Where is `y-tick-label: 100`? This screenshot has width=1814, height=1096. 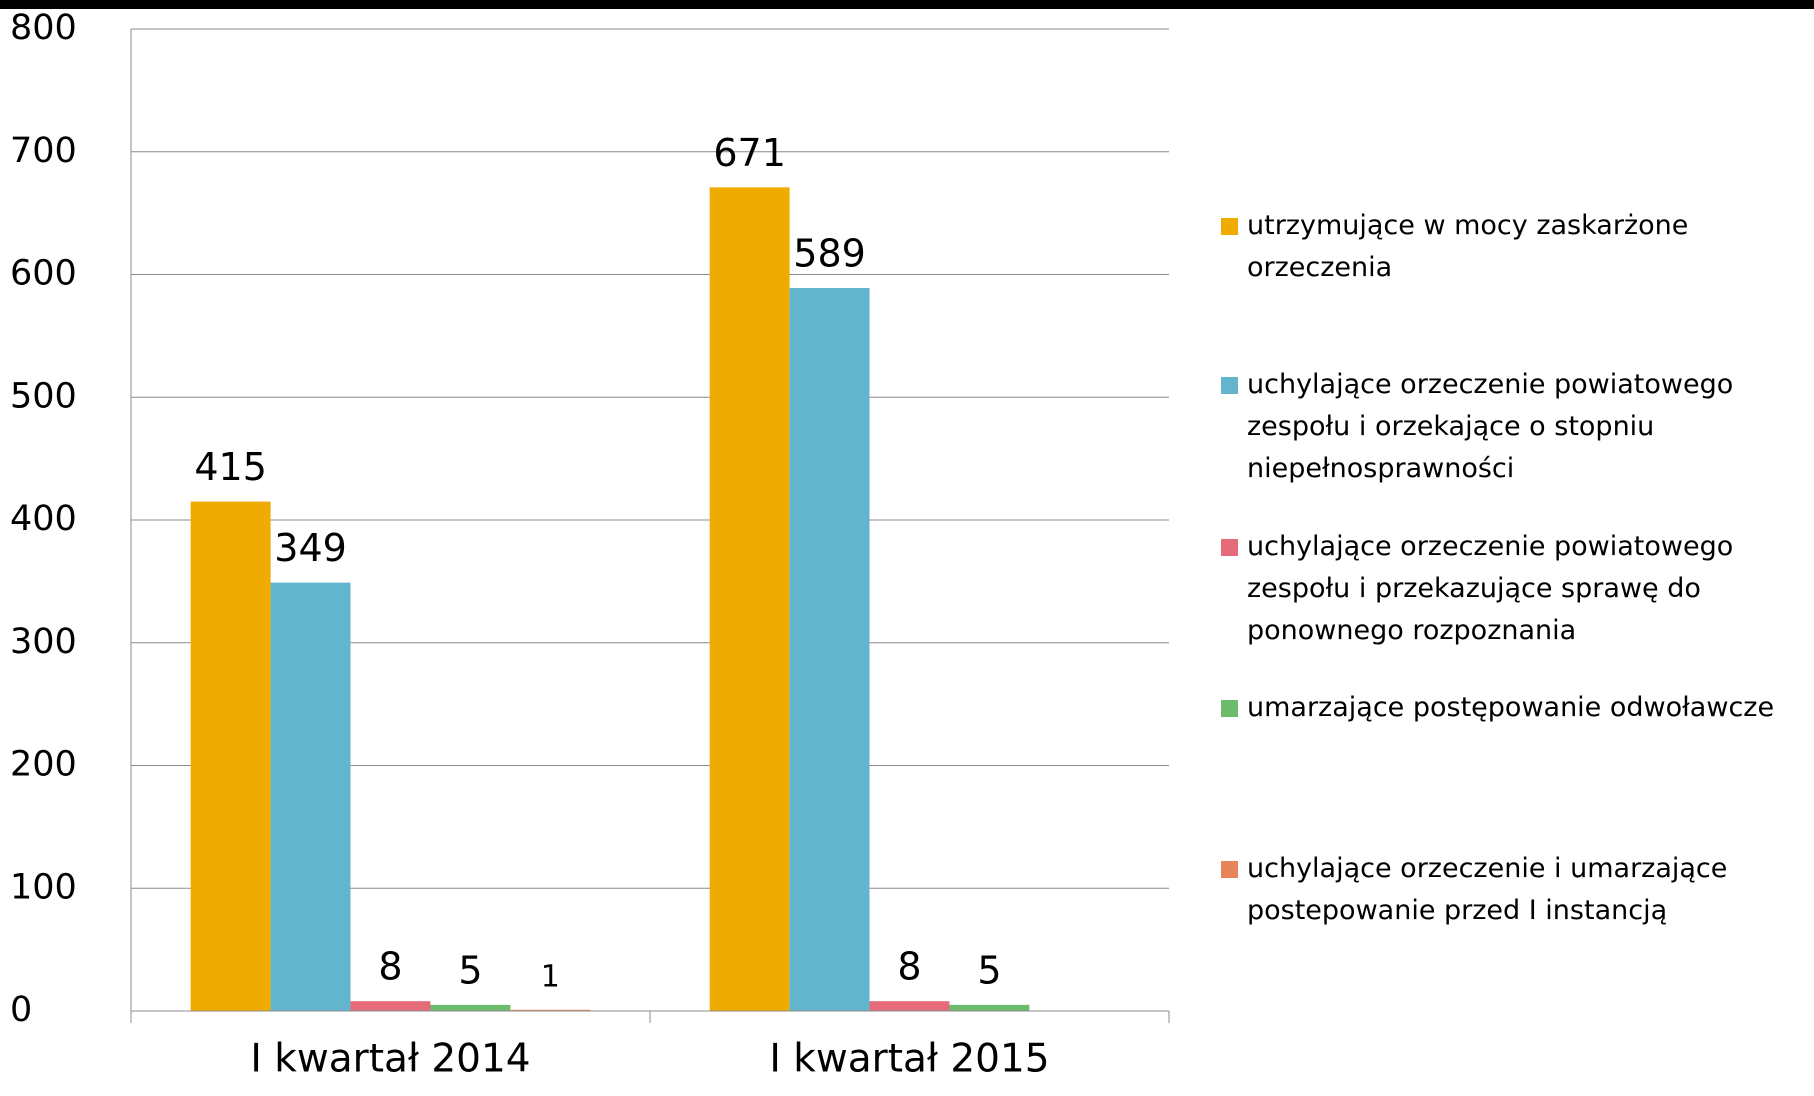 y-tick-label: 100 is located at coordinates (43, 887).